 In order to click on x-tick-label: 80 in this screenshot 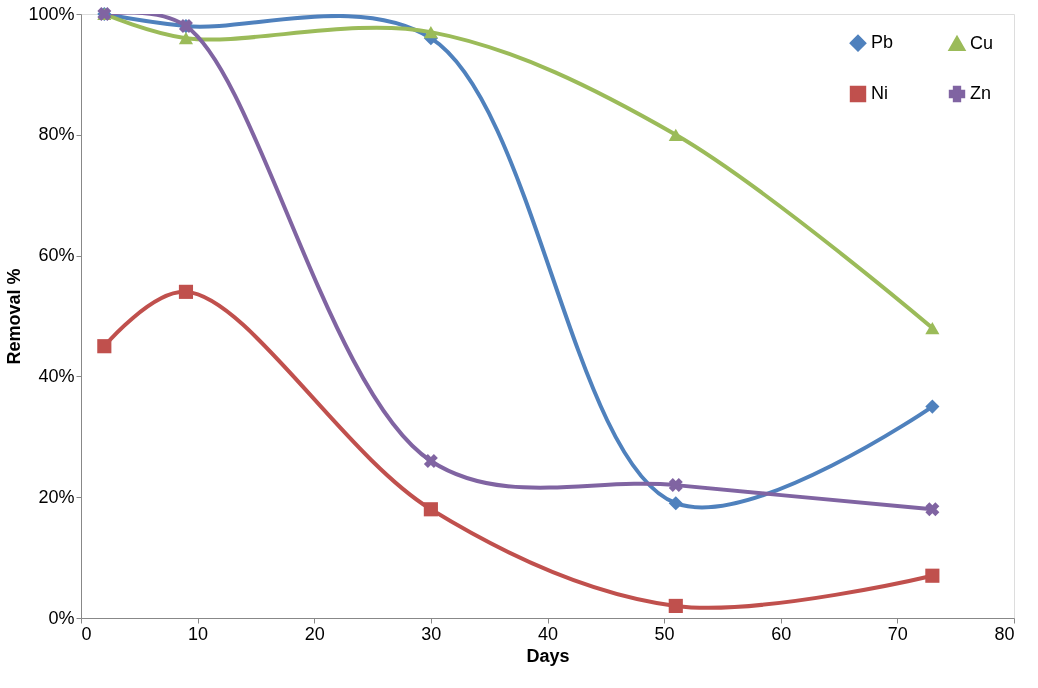, I will do `click(1004, 633)`.